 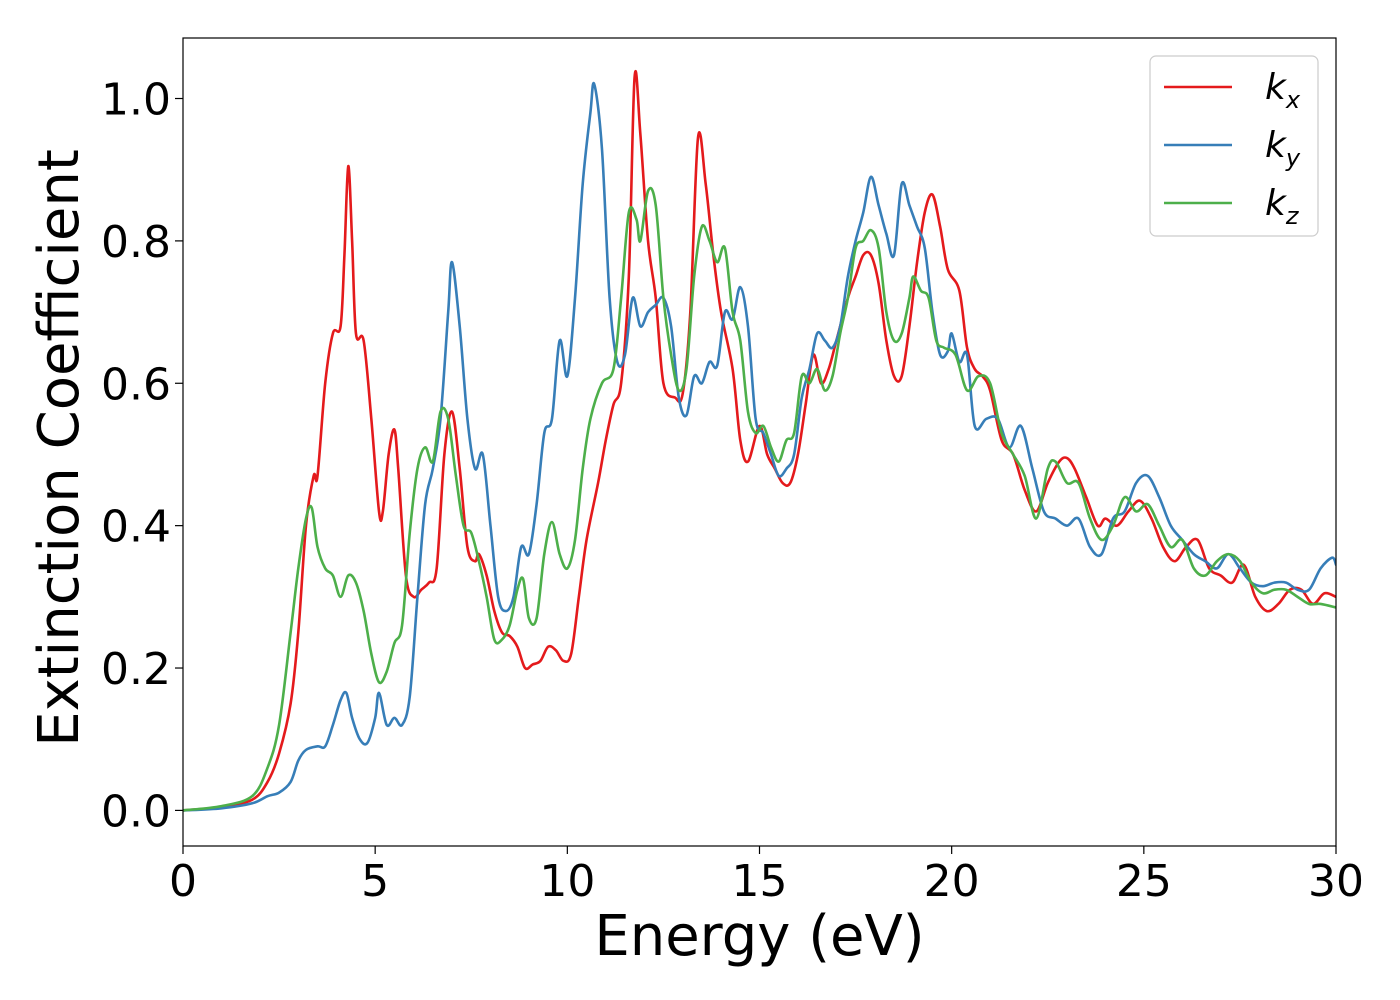 I want to click on legend-label-kx: kx, so click(x=1283, y=90).